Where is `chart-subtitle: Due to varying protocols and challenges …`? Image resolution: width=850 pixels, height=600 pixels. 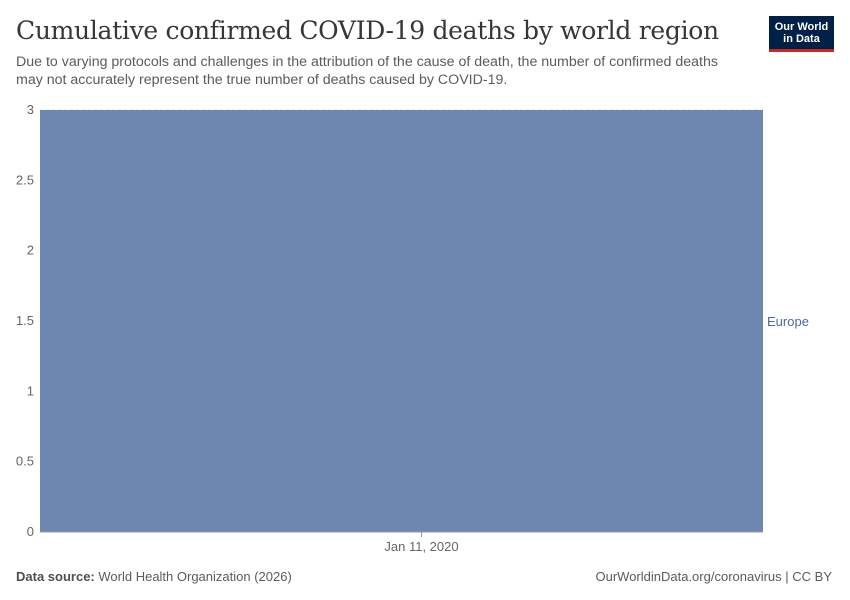
chart-subtitle: Due to varying protocols and challenges … is located at coordinates (367, 71).